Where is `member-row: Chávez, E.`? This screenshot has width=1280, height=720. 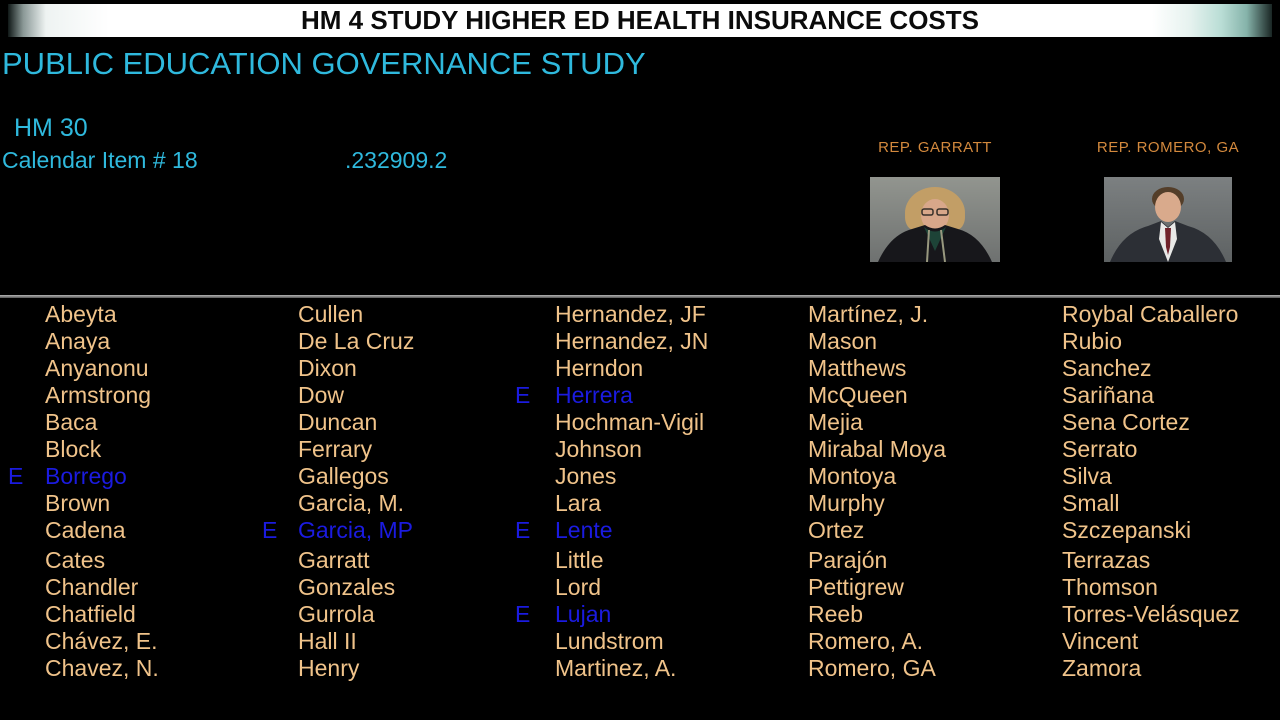
member-row: Chávez, E. is located at coordinates (83, 641).